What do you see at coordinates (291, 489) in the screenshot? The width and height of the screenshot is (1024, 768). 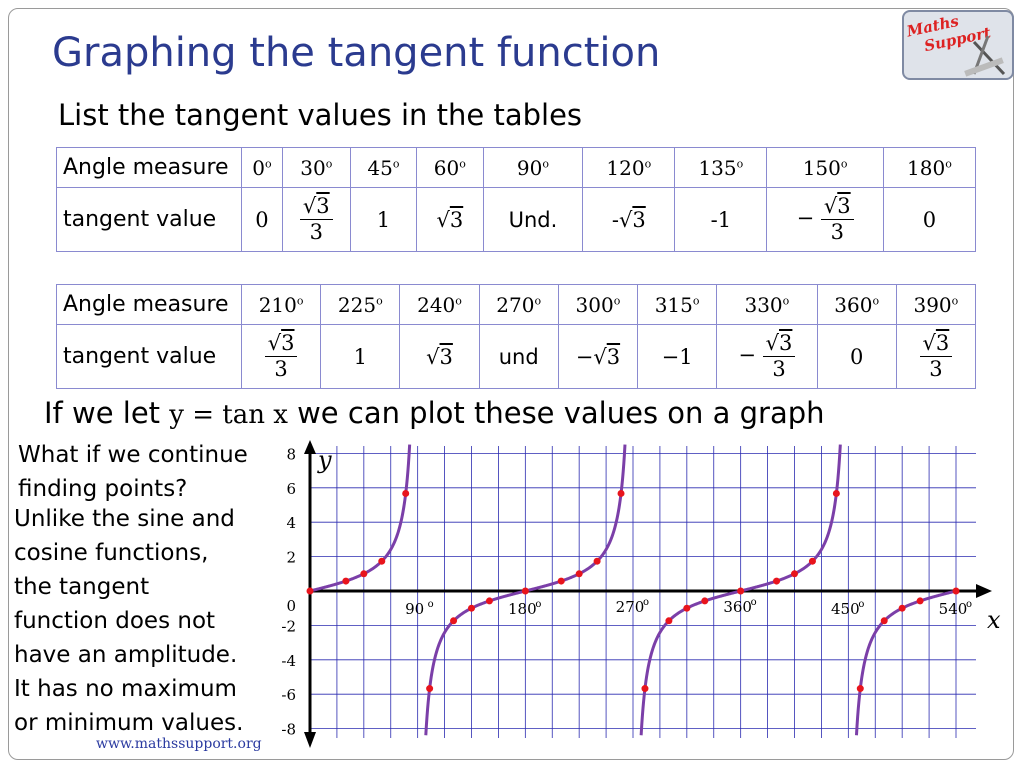 I see `y-tick-label: 6` at bounding box center [291, 489].